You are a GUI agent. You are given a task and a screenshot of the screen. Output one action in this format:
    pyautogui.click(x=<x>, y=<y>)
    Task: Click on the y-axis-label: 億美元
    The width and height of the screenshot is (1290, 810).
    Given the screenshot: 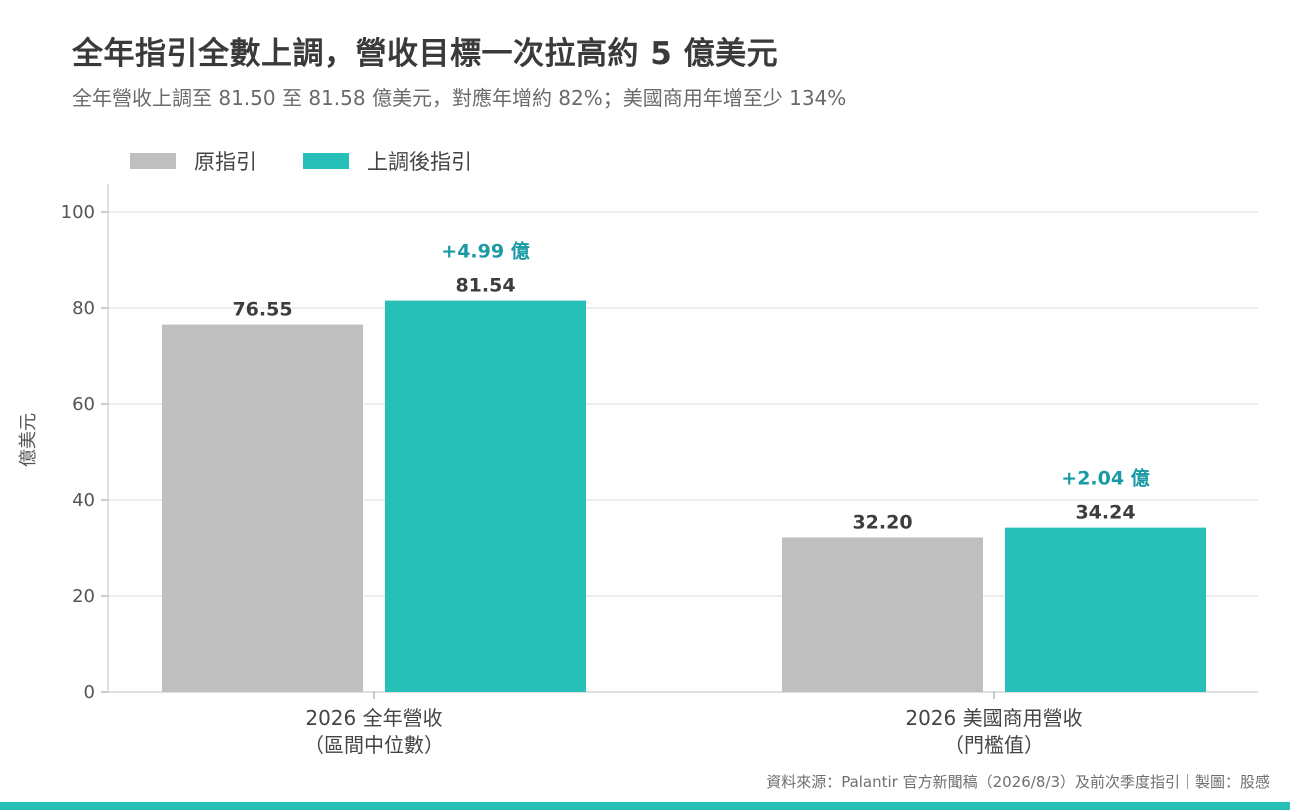 What is the action you would take?
    pyautogui.click(x=28, y=440)
    